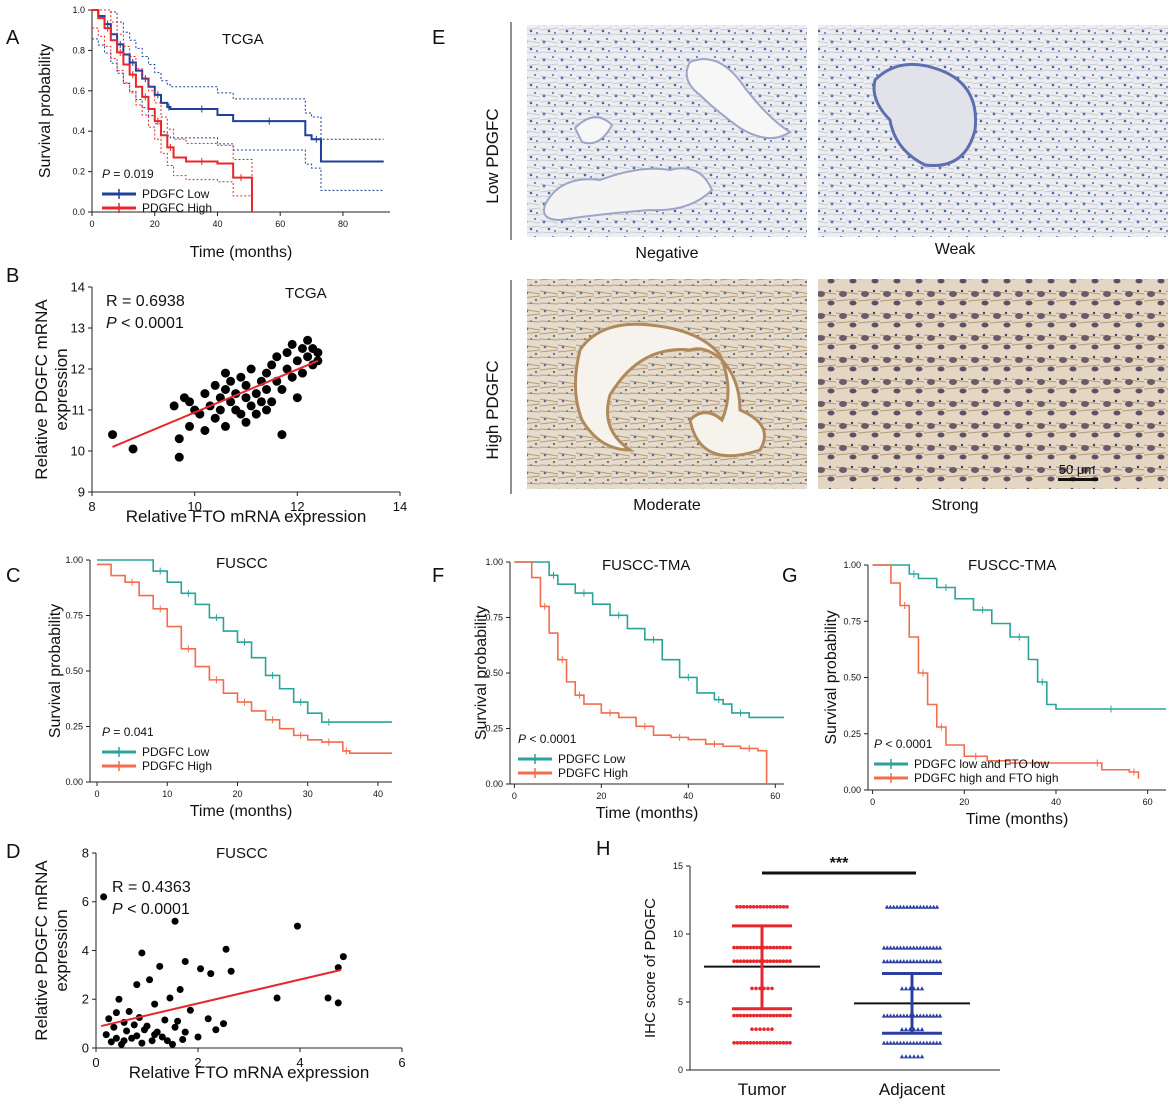 The height and width of the screenshot is (1103, 1170). Describe the element at coordinates (603, 849) in the screenshot. I see `panel-H-letter: H` at that location.